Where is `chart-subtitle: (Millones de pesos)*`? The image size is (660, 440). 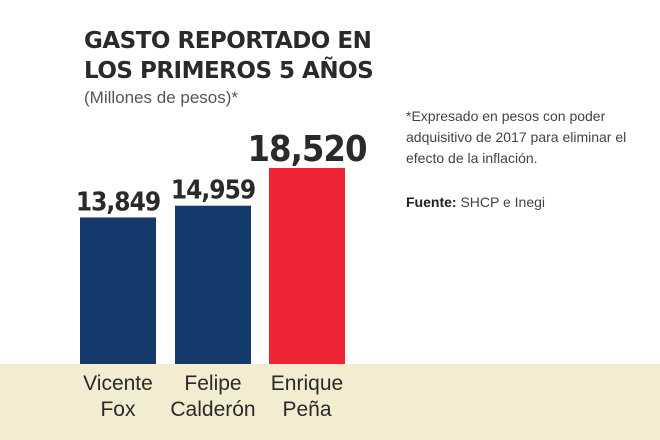
chart-subtitle: (Millones de pesos)* is located at coordinates (161, 97).